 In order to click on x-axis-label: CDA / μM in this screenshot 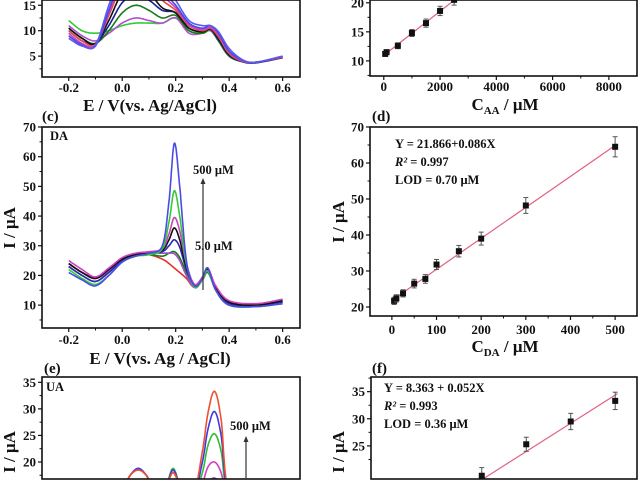, I will do `click(504, 348)`.